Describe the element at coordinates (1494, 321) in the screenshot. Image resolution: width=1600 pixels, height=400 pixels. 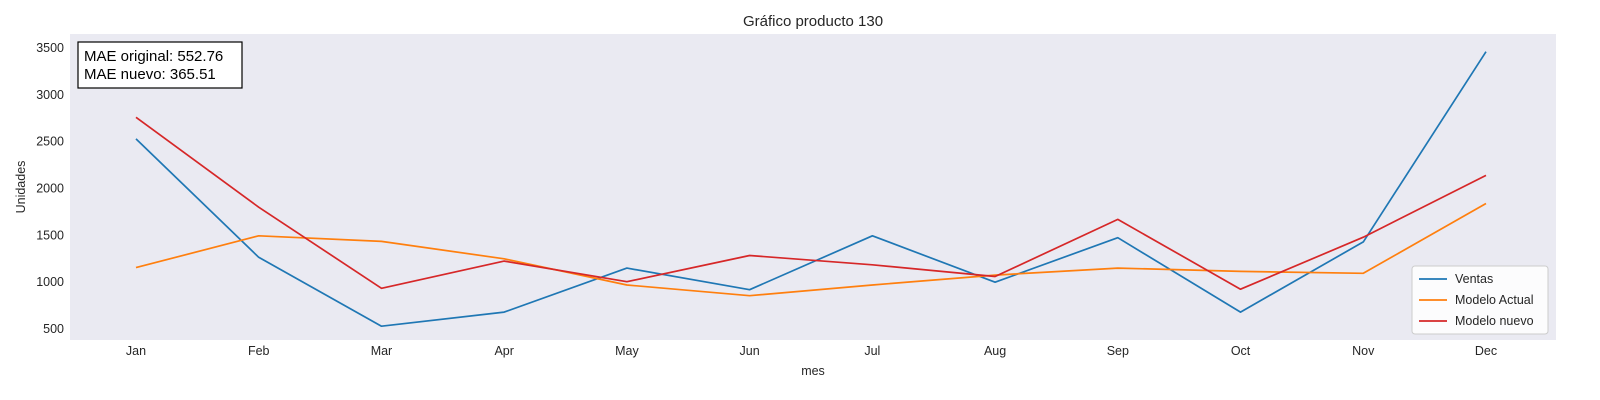
I see `legend-label-2: Modelo nuevo` at that location.